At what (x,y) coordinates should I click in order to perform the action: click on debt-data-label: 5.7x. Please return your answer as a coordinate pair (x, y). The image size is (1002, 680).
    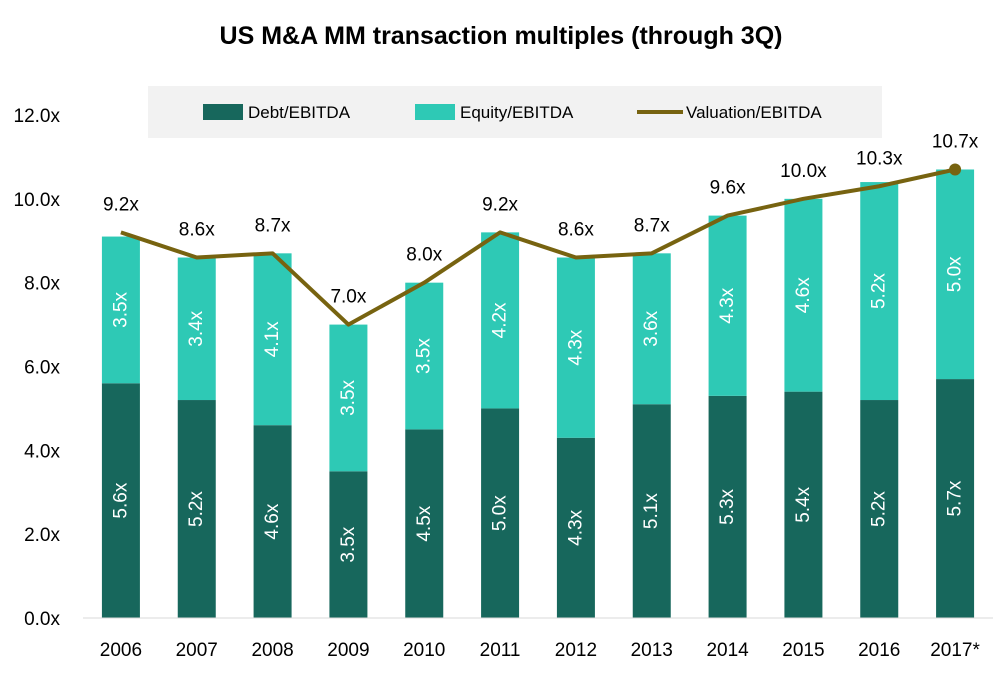
    Looking at the image, I should click on (955, 498).